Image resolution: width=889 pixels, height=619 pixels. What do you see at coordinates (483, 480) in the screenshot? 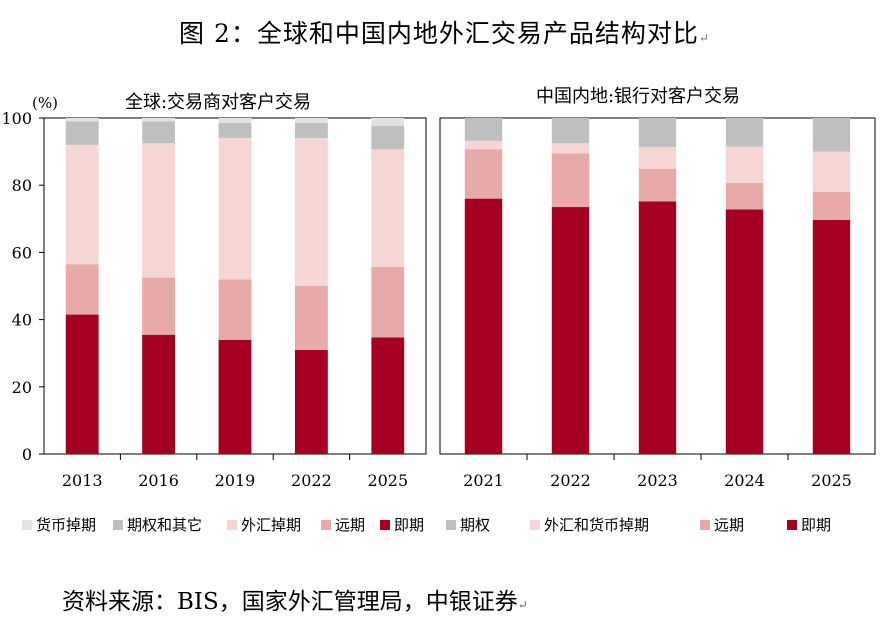
I see `x-tick-label: 2021` at bounding box center [483, 480].